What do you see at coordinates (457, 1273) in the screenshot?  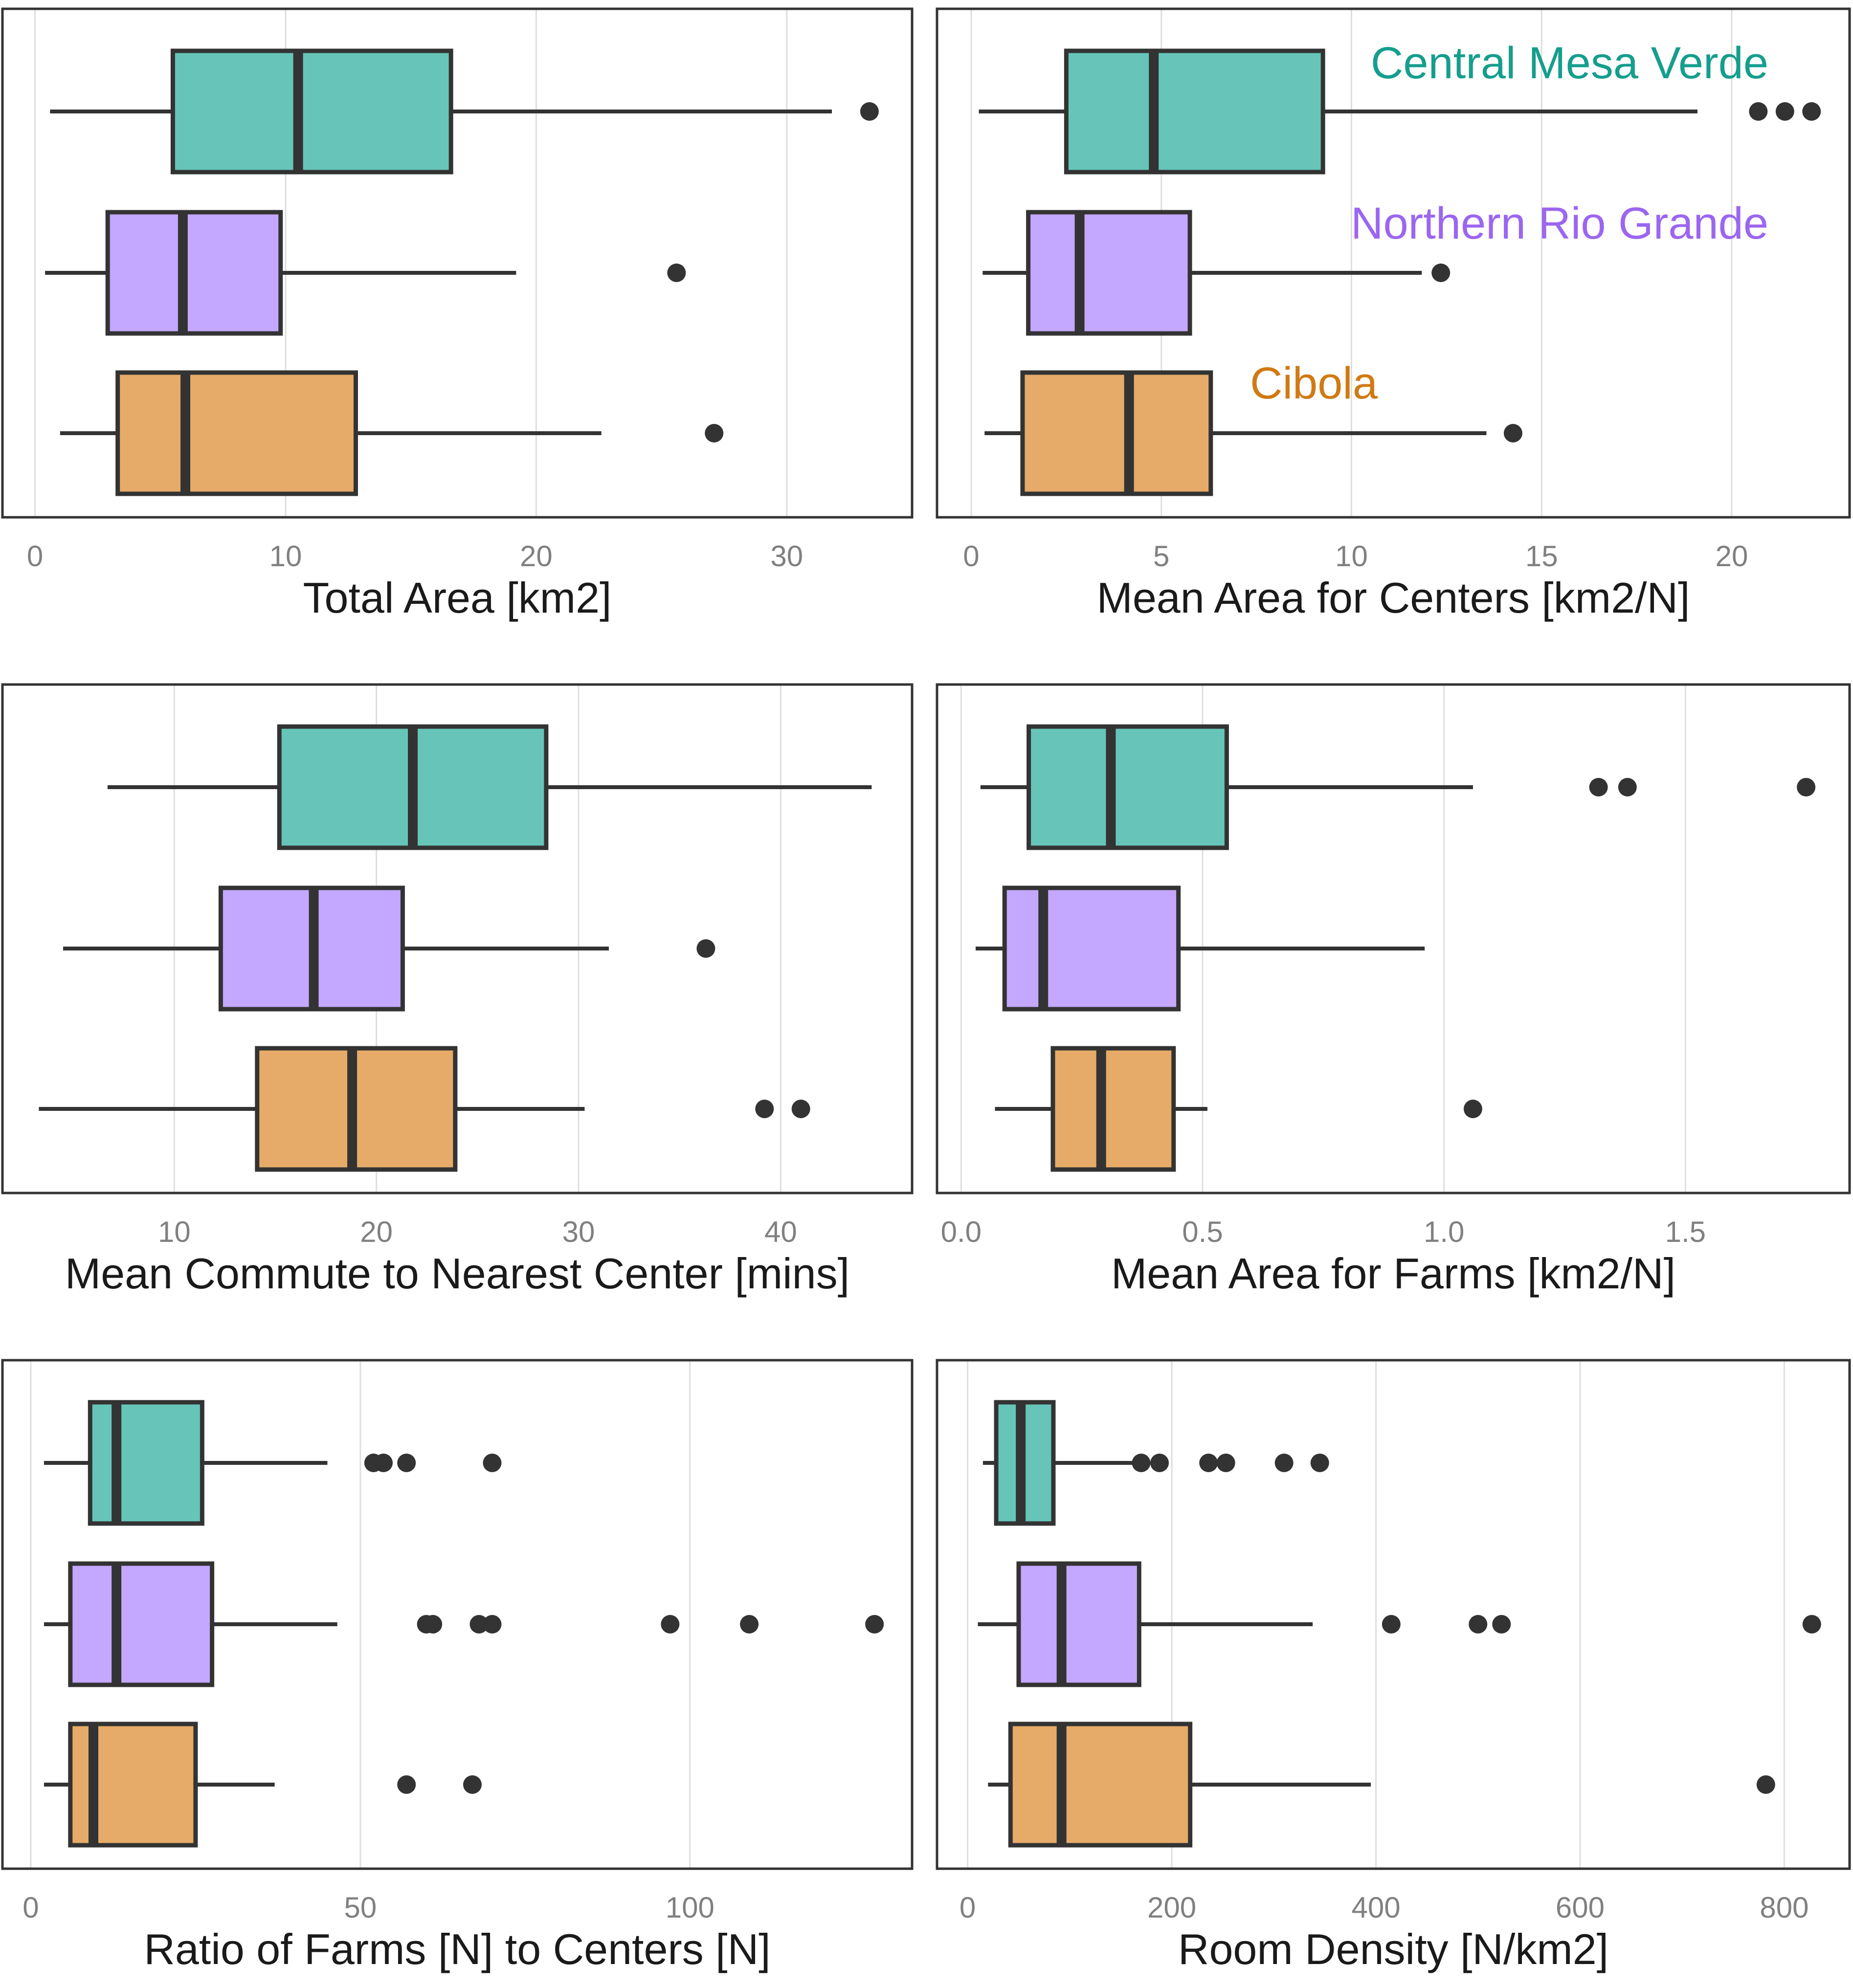 I see `x-axis-title: Mean Commute to Nearest Center [mins]` at bounding box center [457, 1273].